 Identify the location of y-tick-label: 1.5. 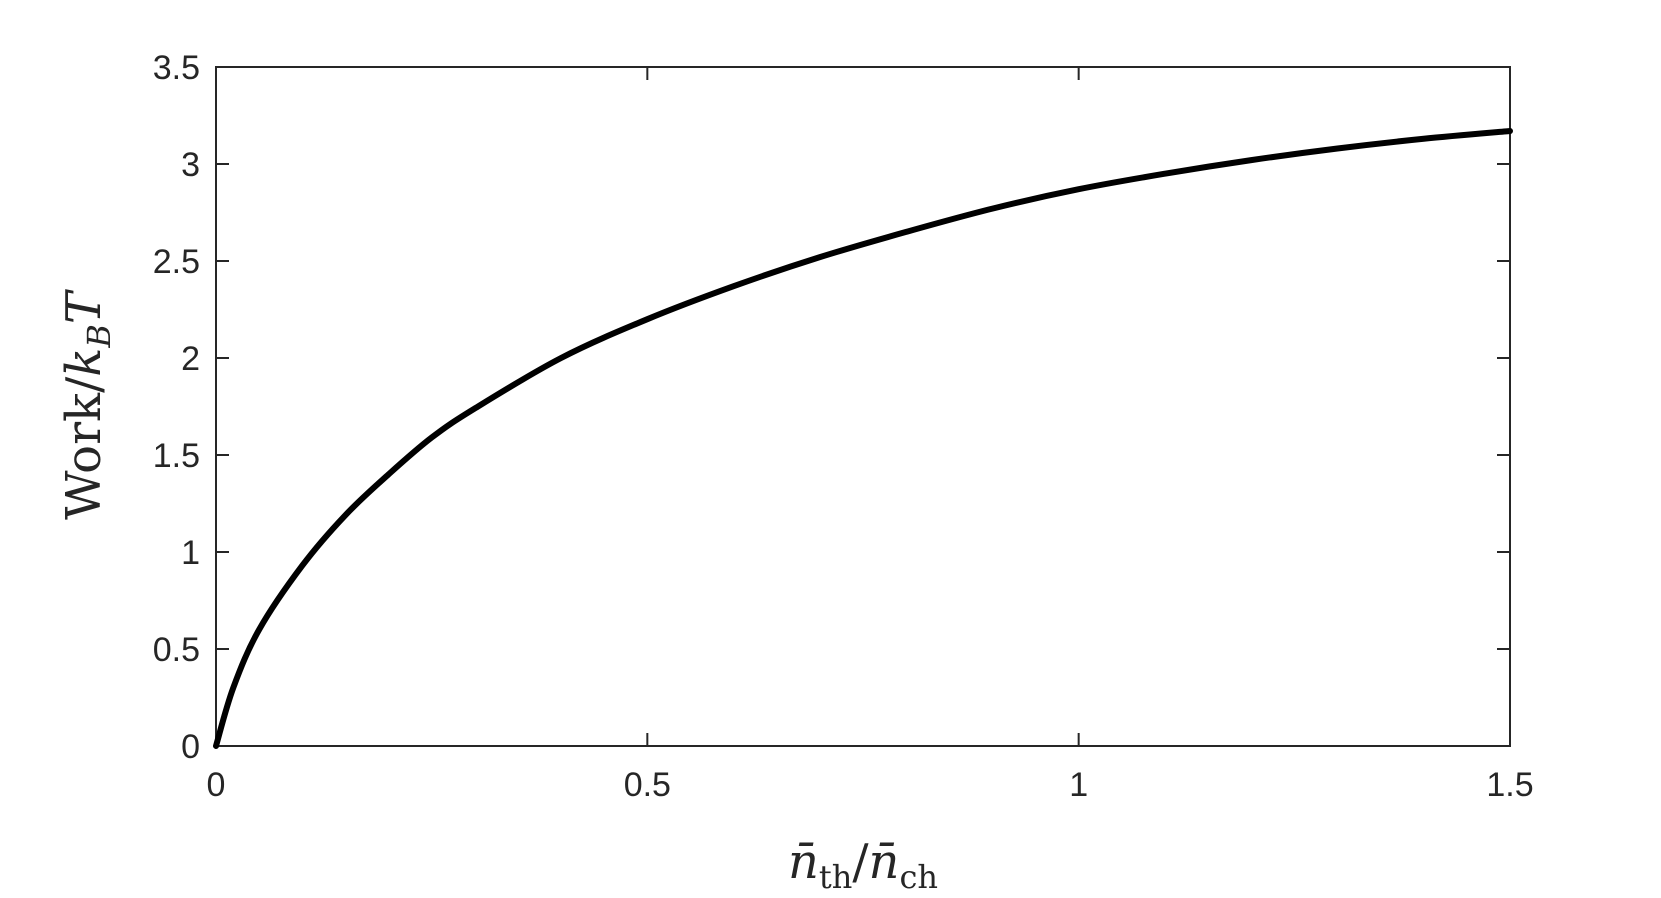
(176, 456).